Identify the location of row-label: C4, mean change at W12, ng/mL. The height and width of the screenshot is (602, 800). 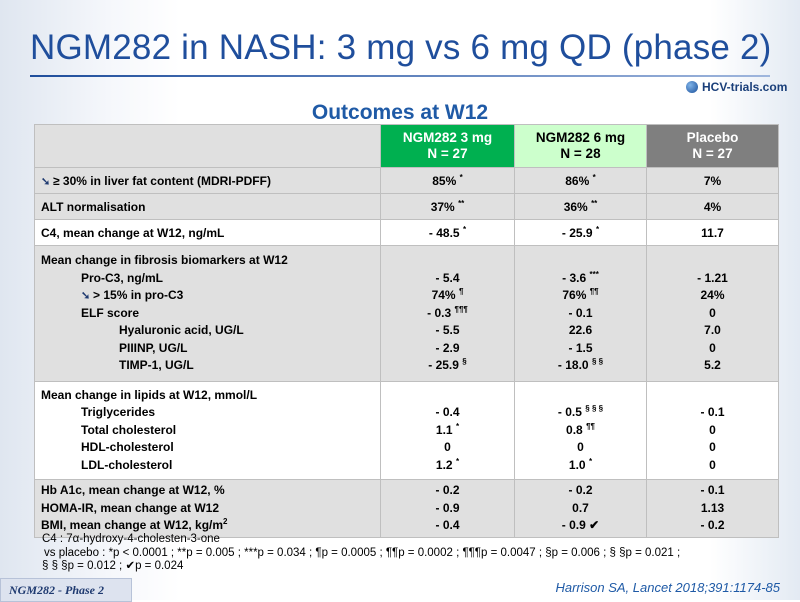
(207, 232).